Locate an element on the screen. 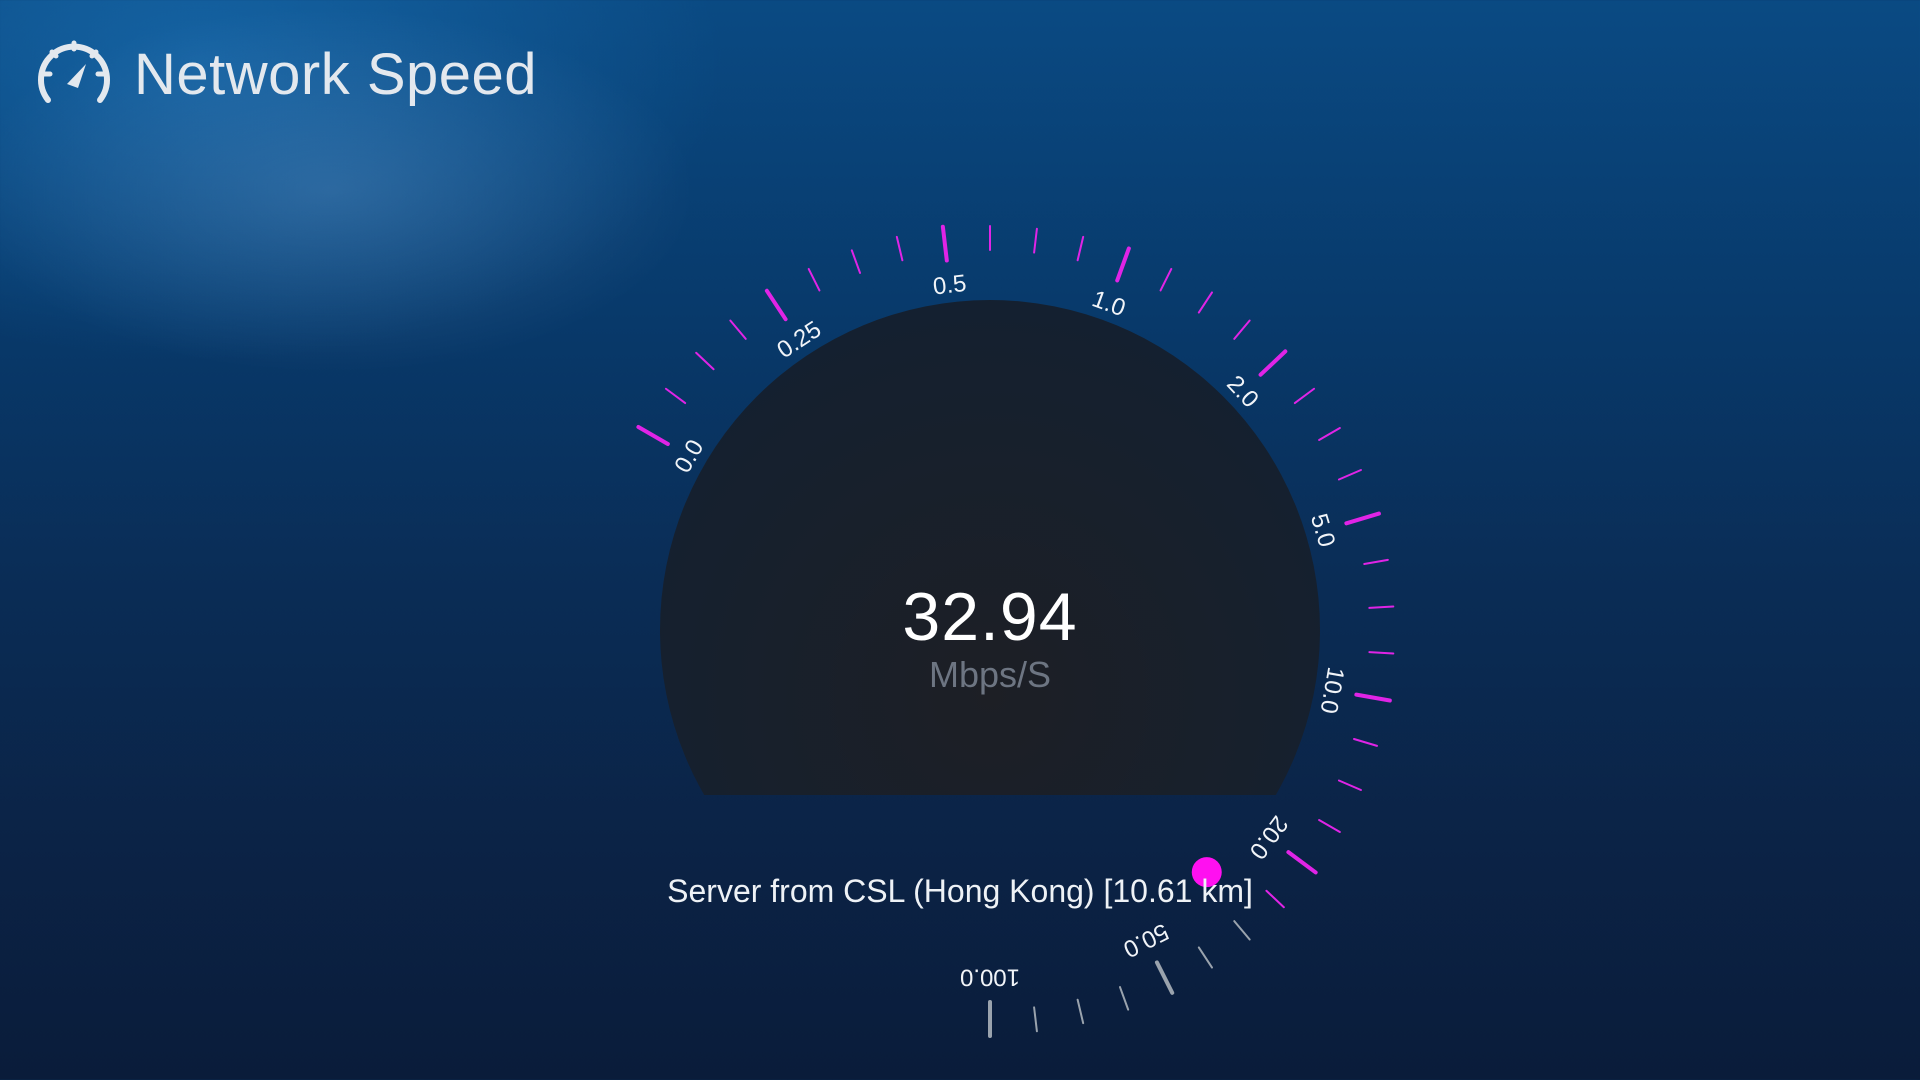 This screenshot has width=1920, height=1080. speed-indicator-dot is located at coordinates (1206, 872).